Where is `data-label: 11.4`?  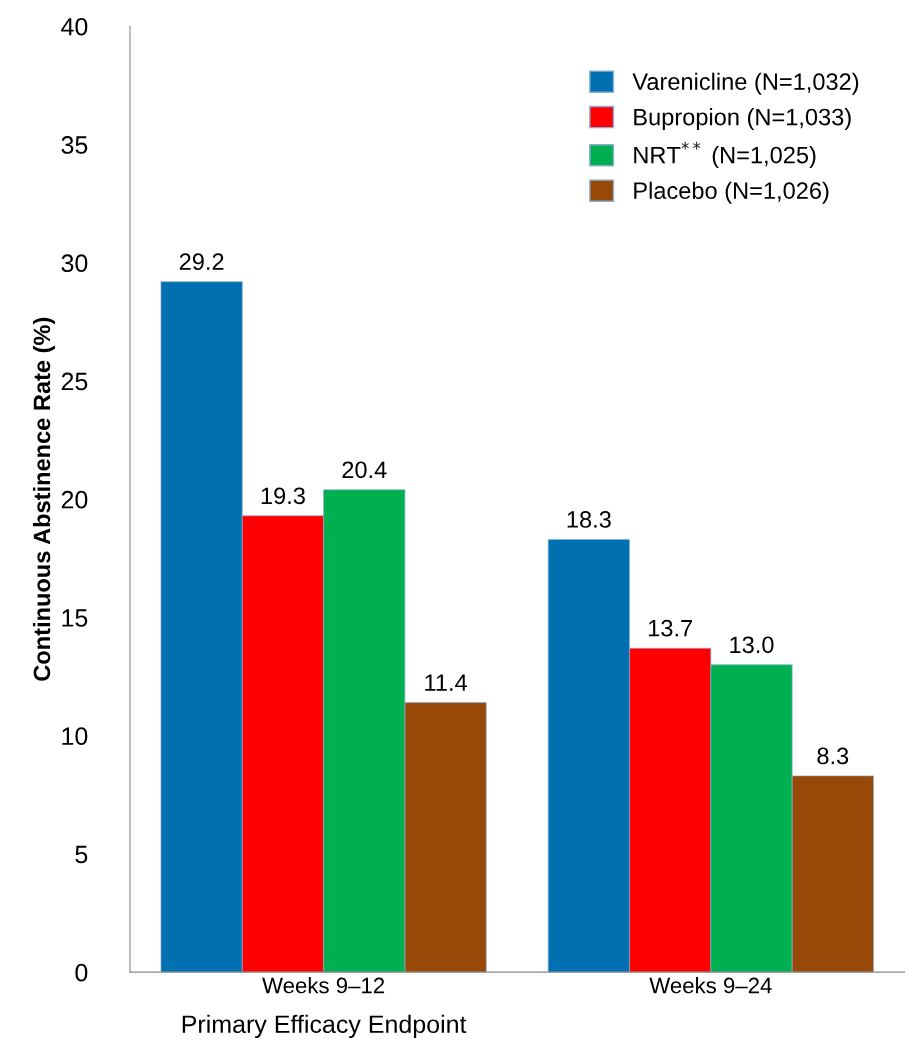 data-label: 11.4 is located at coordinates (446, 682).